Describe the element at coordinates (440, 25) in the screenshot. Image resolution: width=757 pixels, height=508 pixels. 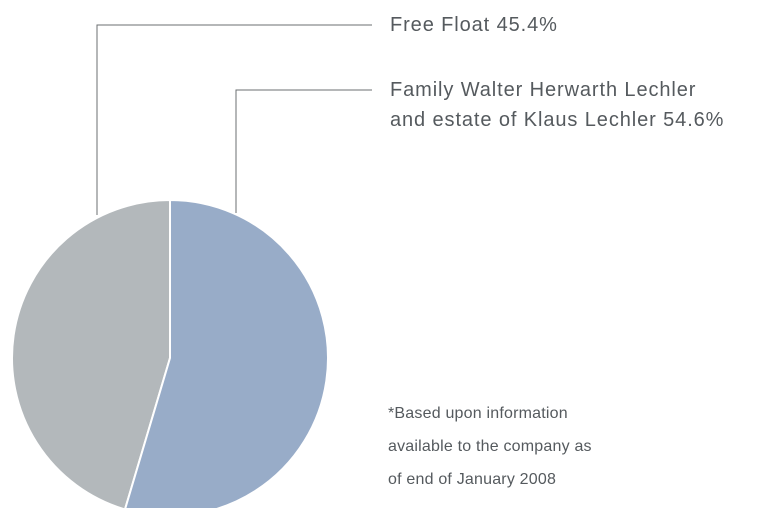
I see `category-label: Free Float` at that location.